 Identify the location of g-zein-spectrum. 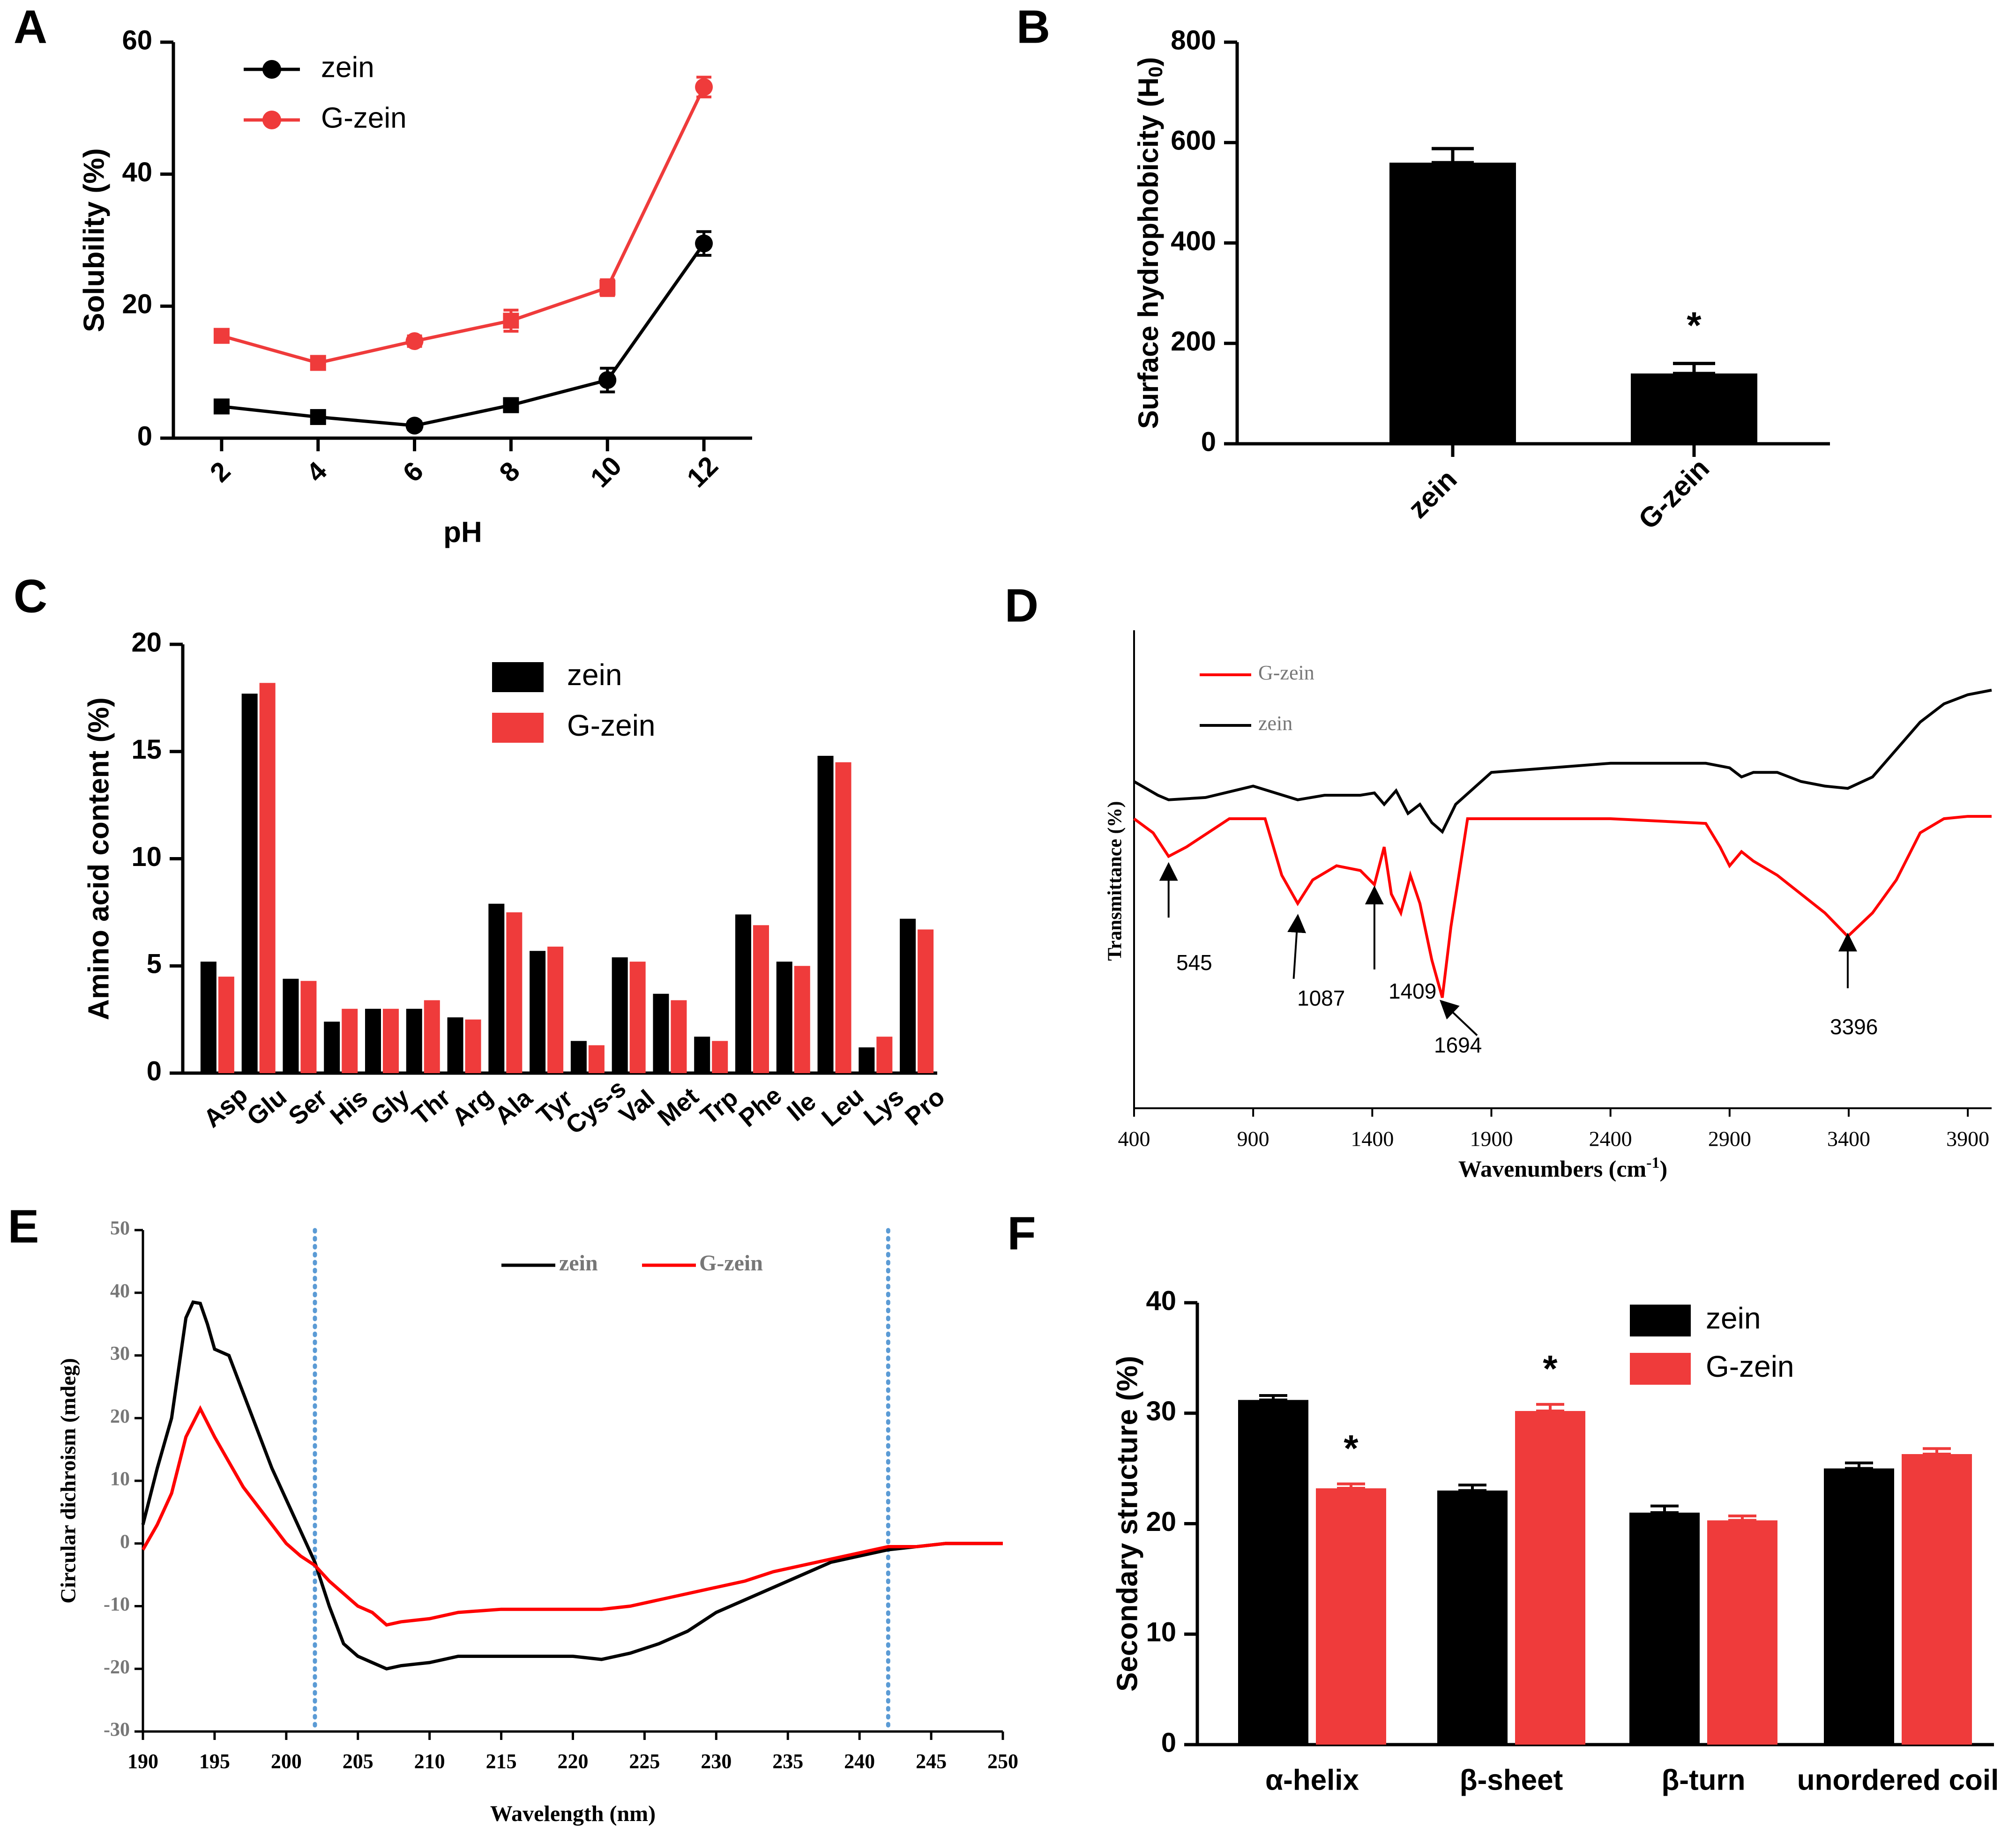
(1563, 906).